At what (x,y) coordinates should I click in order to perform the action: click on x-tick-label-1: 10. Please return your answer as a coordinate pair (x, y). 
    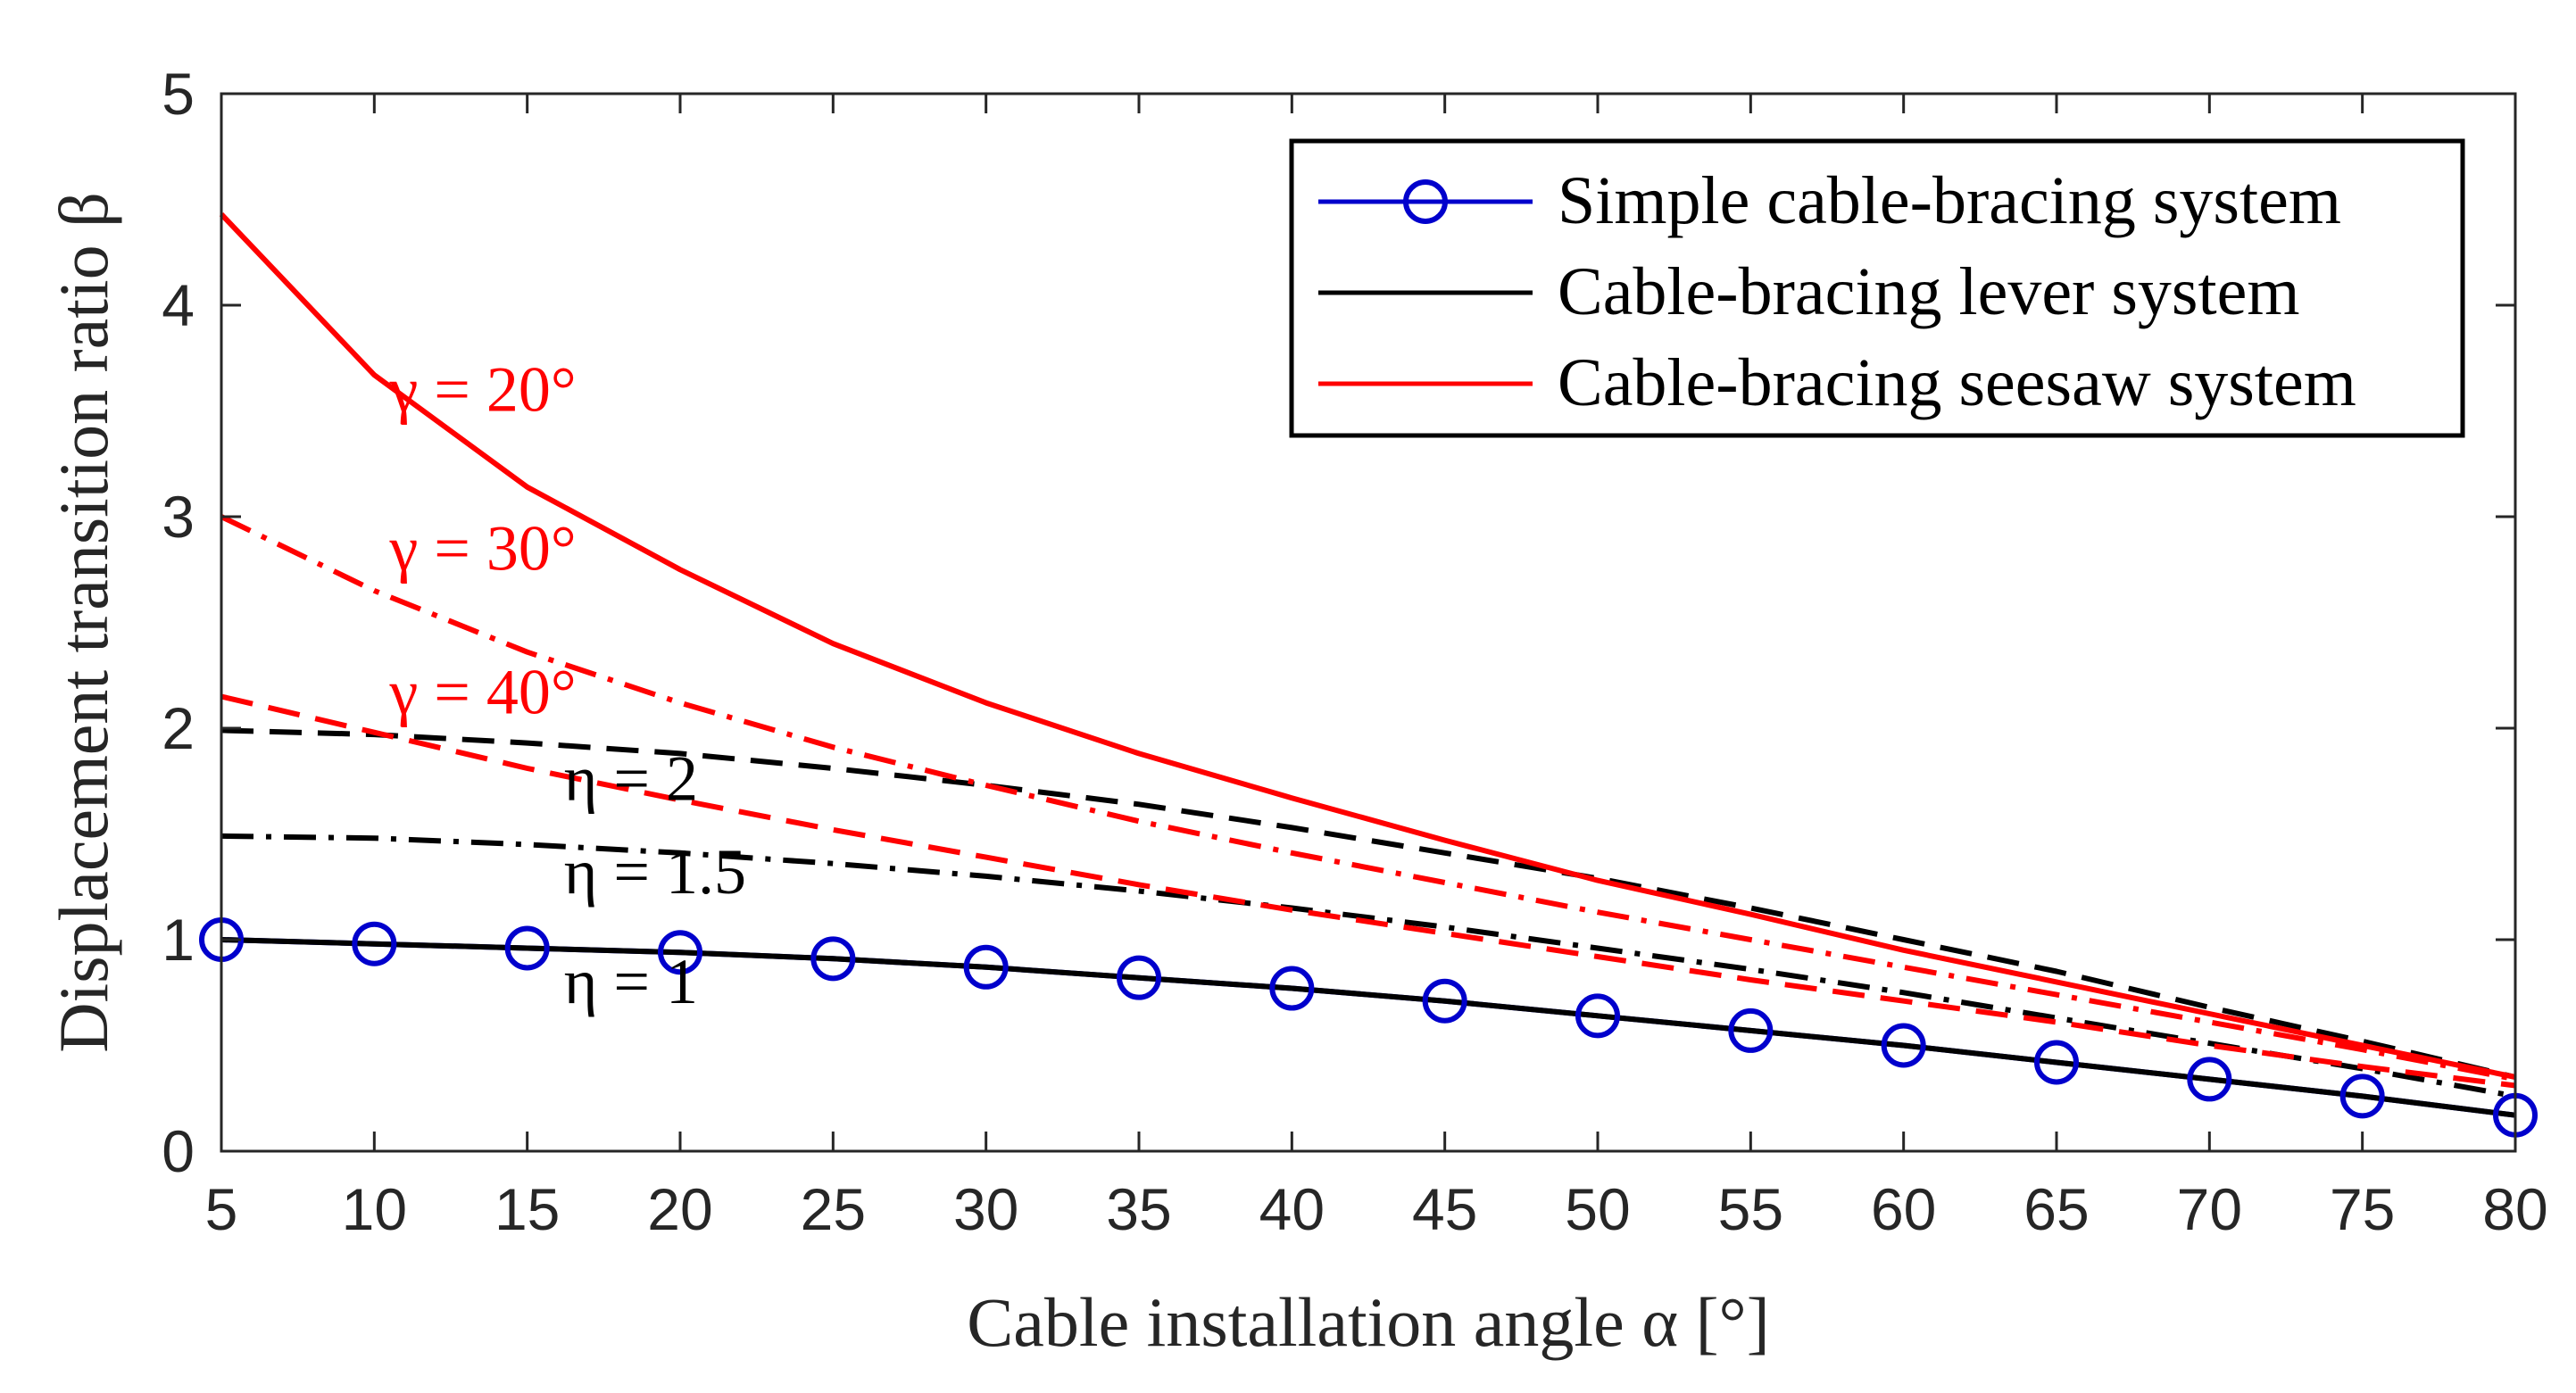
    Looking at the image, I should click on (375, 1209).